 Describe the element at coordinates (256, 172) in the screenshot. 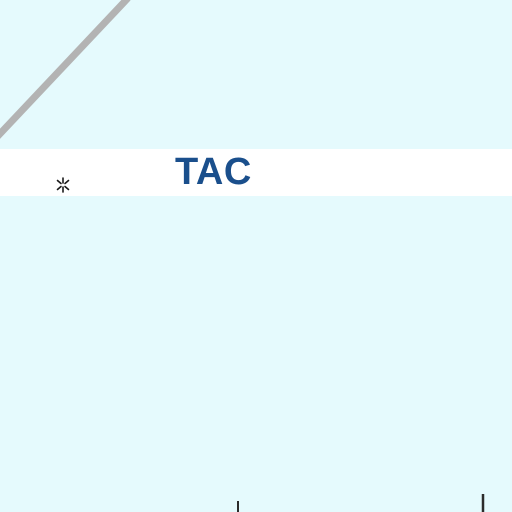

I see `label-band` at that location.